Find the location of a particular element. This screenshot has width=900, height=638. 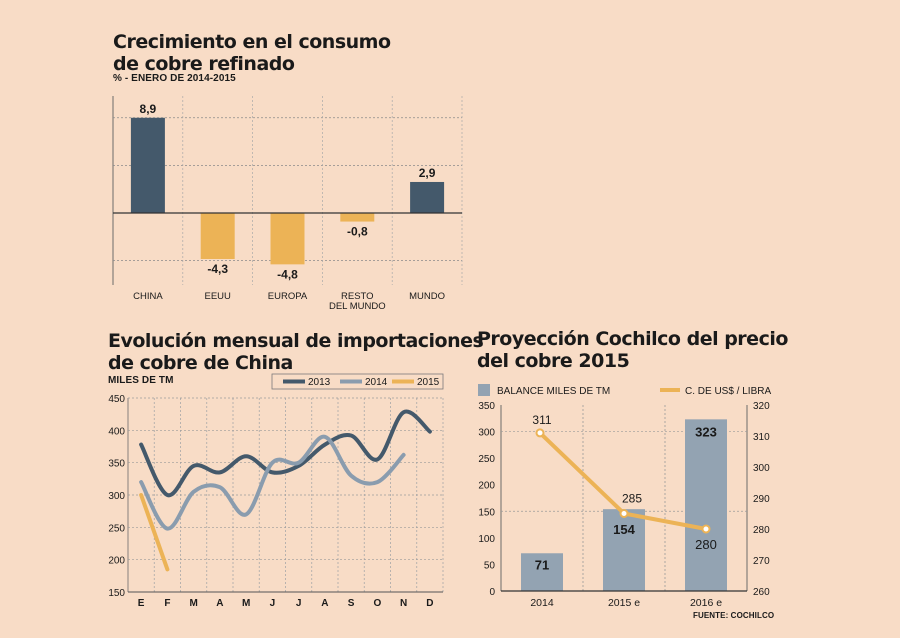

chart3-bar-label: 154 is located at coordinates (624, 529).